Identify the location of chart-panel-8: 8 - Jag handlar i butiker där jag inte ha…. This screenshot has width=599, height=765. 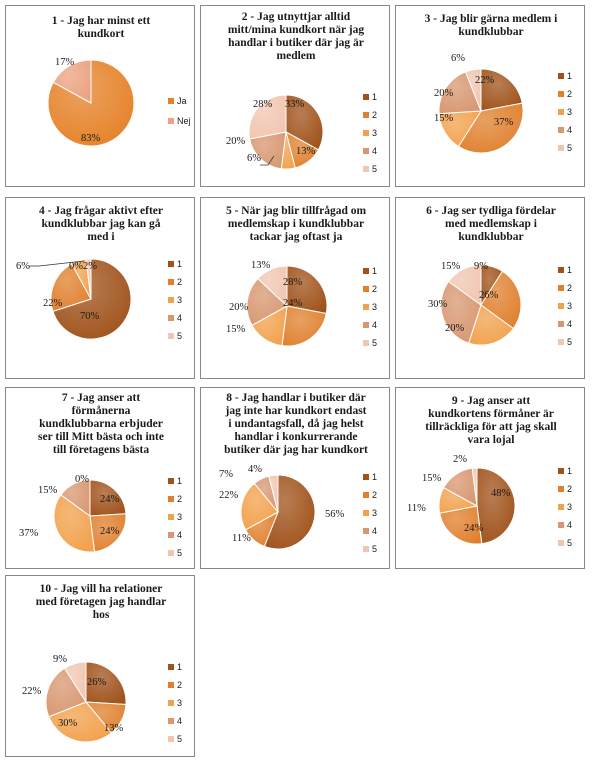
(295, 478).